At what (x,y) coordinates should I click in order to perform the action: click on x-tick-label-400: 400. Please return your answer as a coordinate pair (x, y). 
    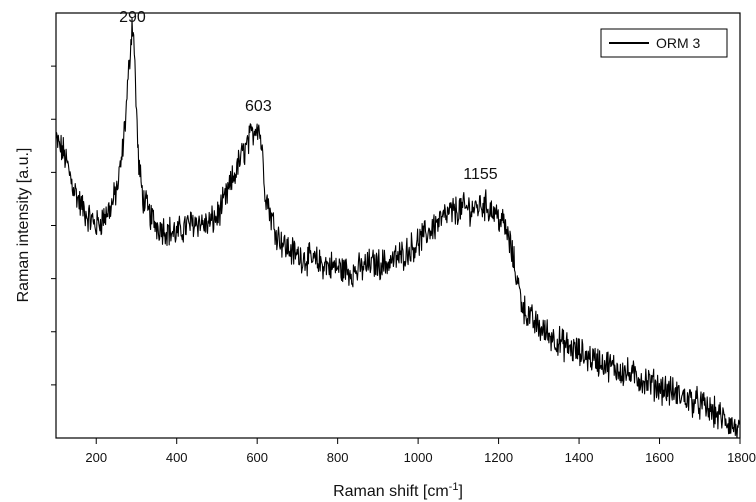
    Looking at the image, I should click on (177, 457).